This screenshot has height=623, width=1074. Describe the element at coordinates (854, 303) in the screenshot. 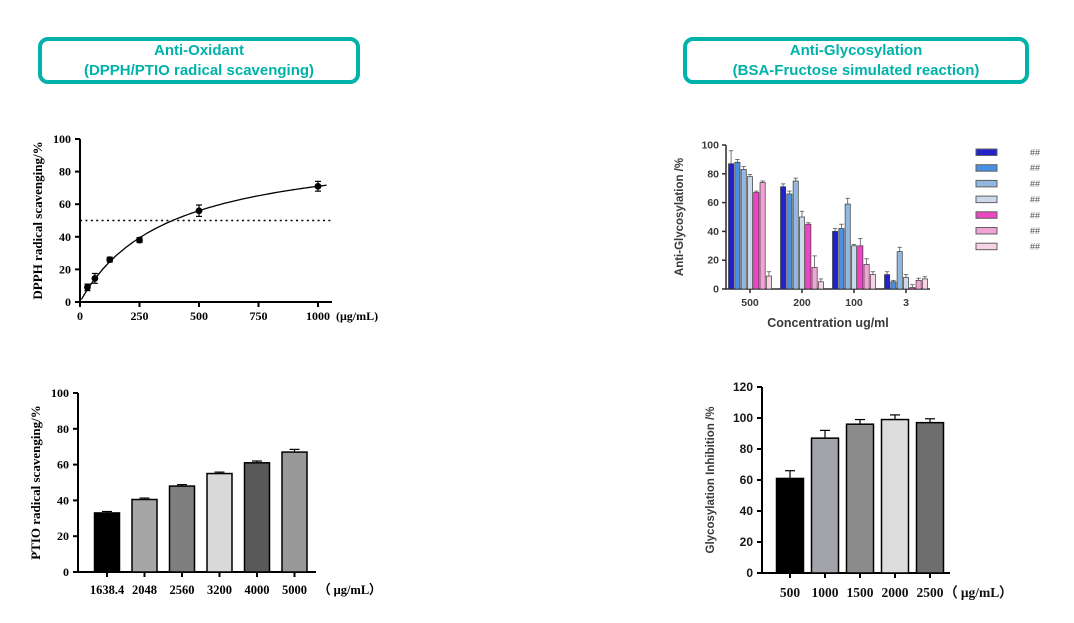

I see `x-category-label: 100` at that location.